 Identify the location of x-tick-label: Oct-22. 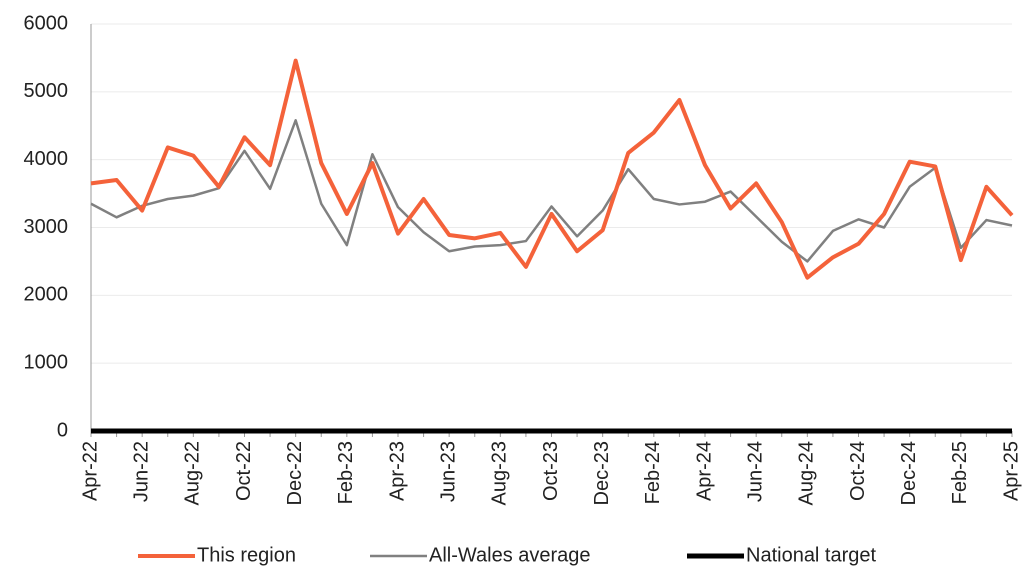
(244, 471).